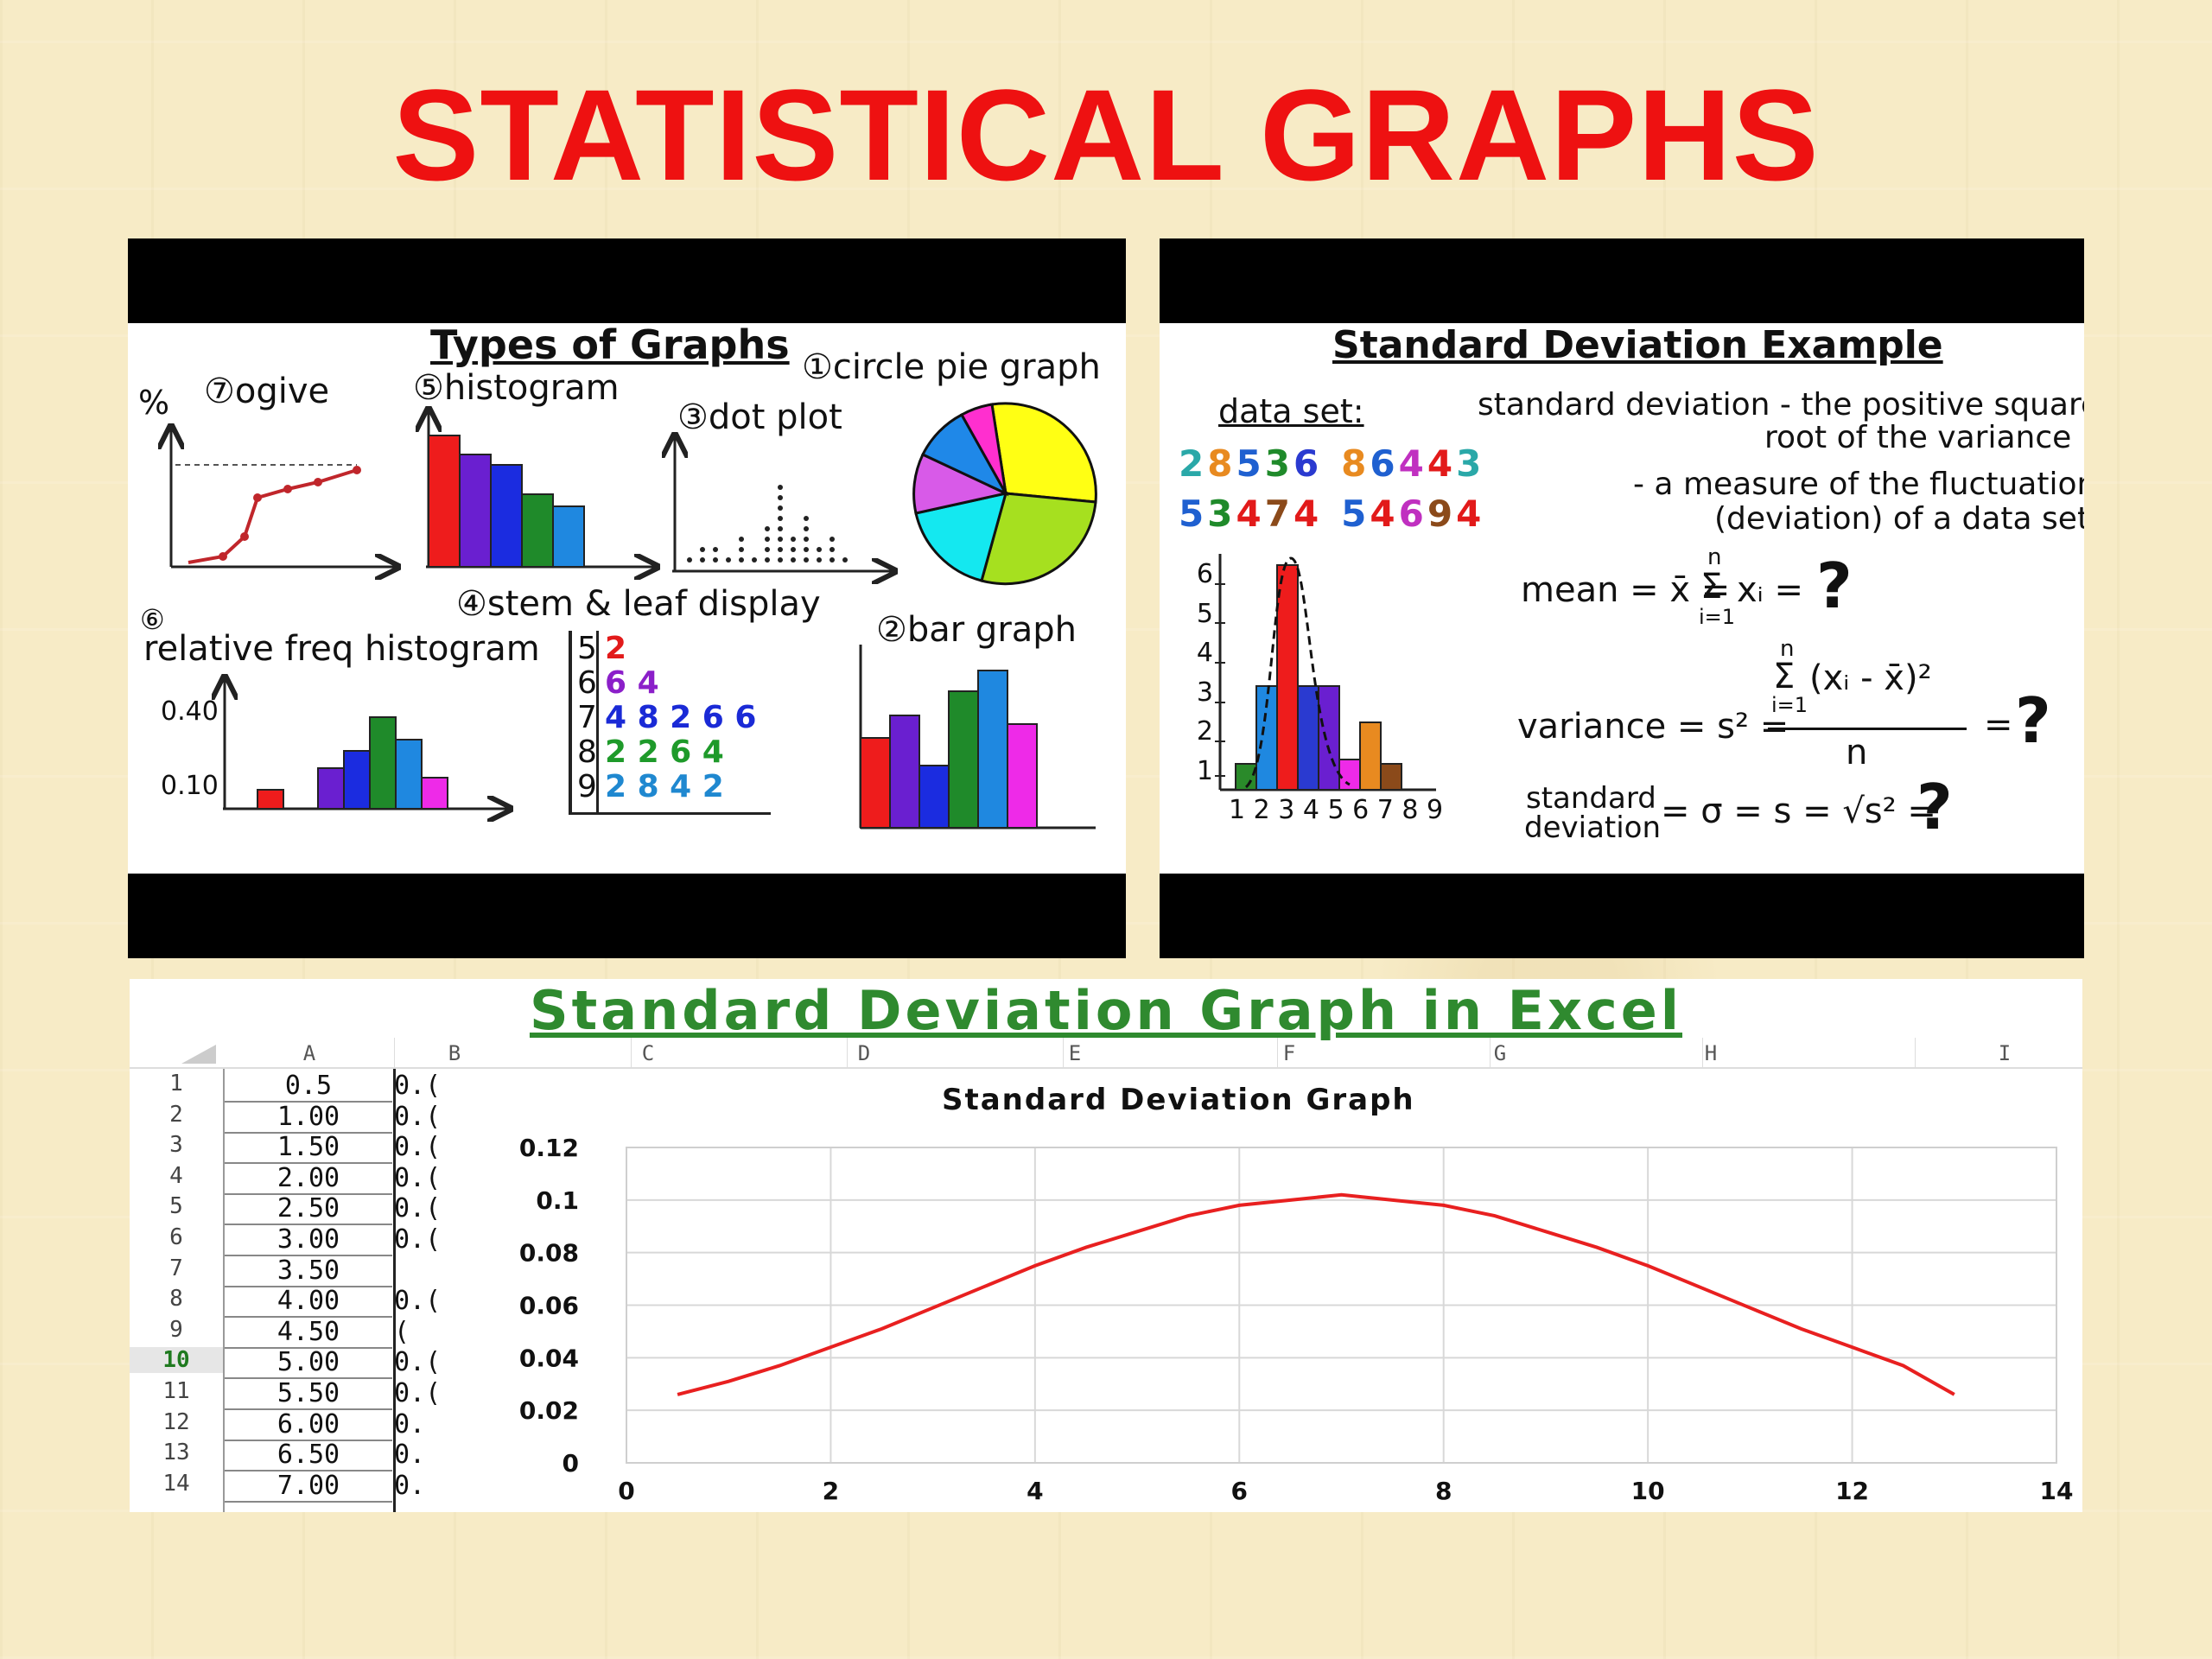 Image resolution: width=2212 pixels, height=1659 pixels. Describe the element at coordinates (549, 1410) in the screenshot. I see `y-tick-label: 0.02` at that location.